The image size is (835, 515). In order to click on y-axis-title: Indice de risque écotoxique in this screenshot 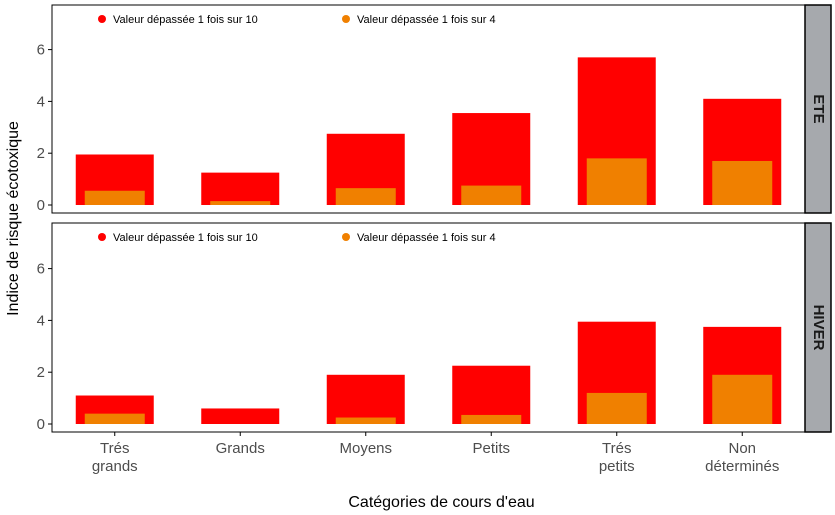, I will do `click(13, 218)`.